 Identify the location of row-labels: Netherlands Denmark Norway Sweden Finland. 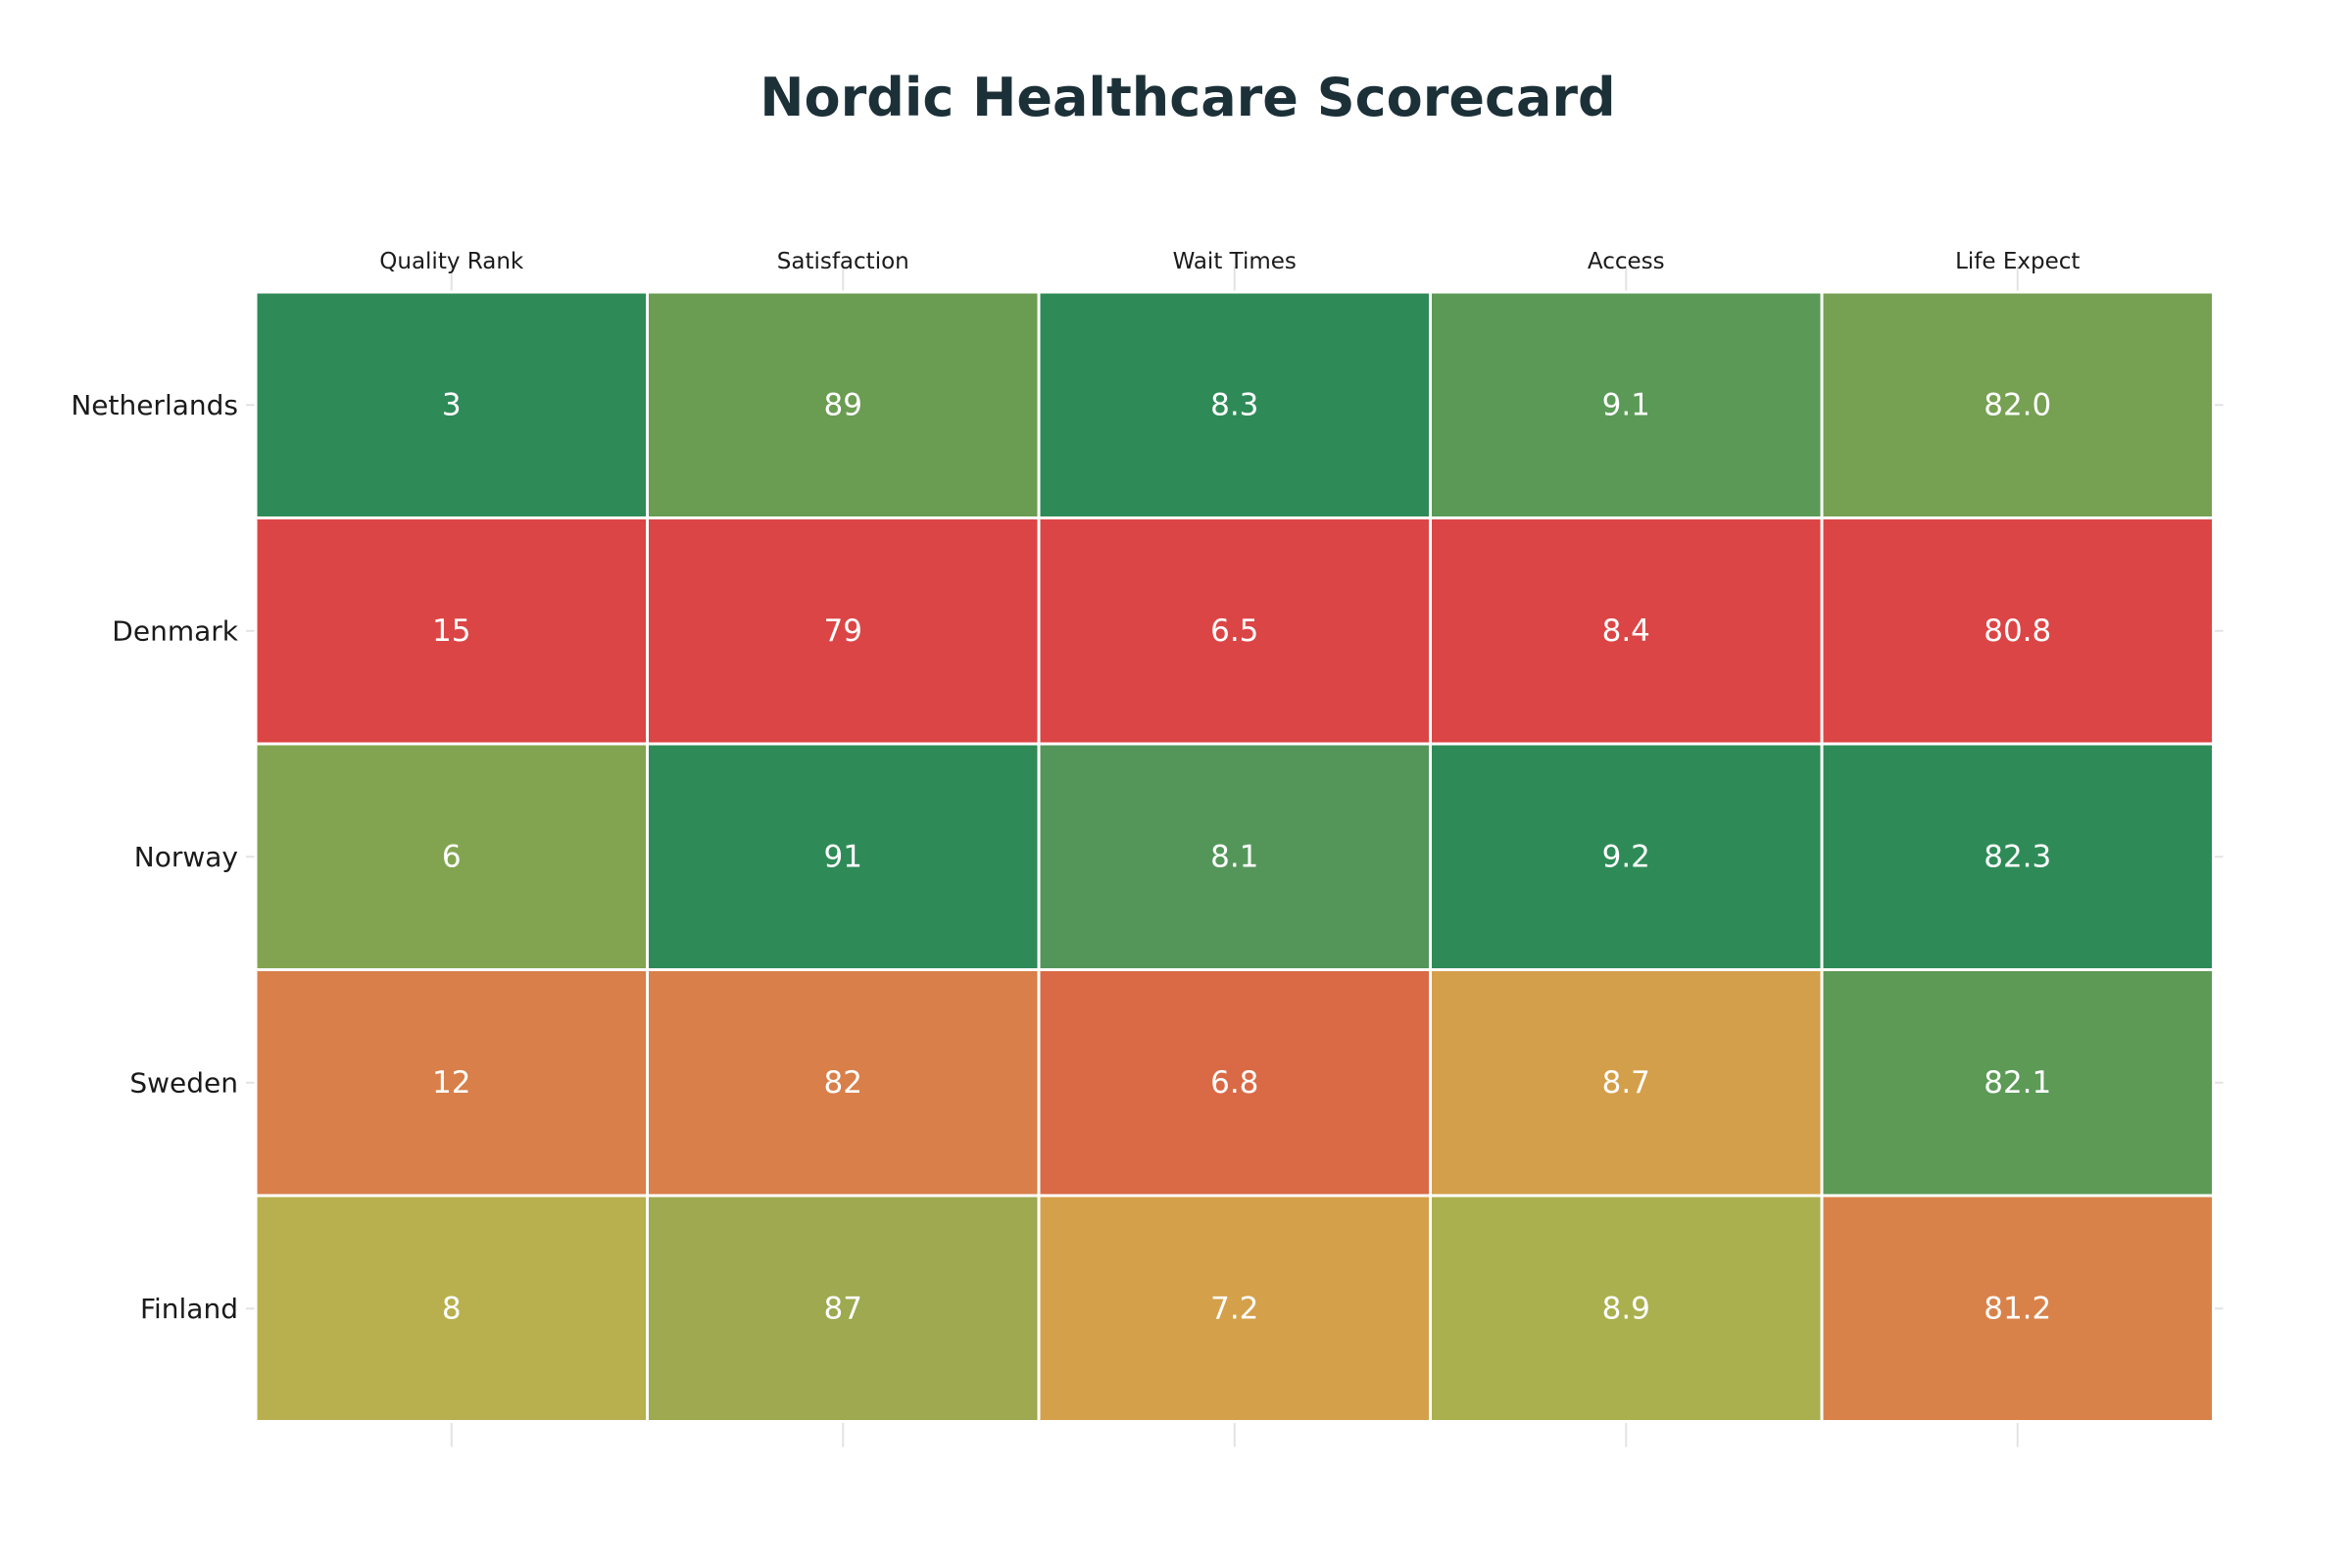
(154, 857).